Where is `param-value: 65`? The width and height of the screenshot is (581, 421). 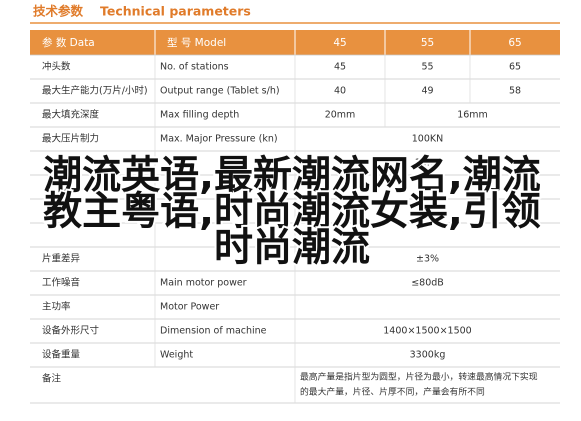 param-value: 65 is located at coordinates (515, 67).